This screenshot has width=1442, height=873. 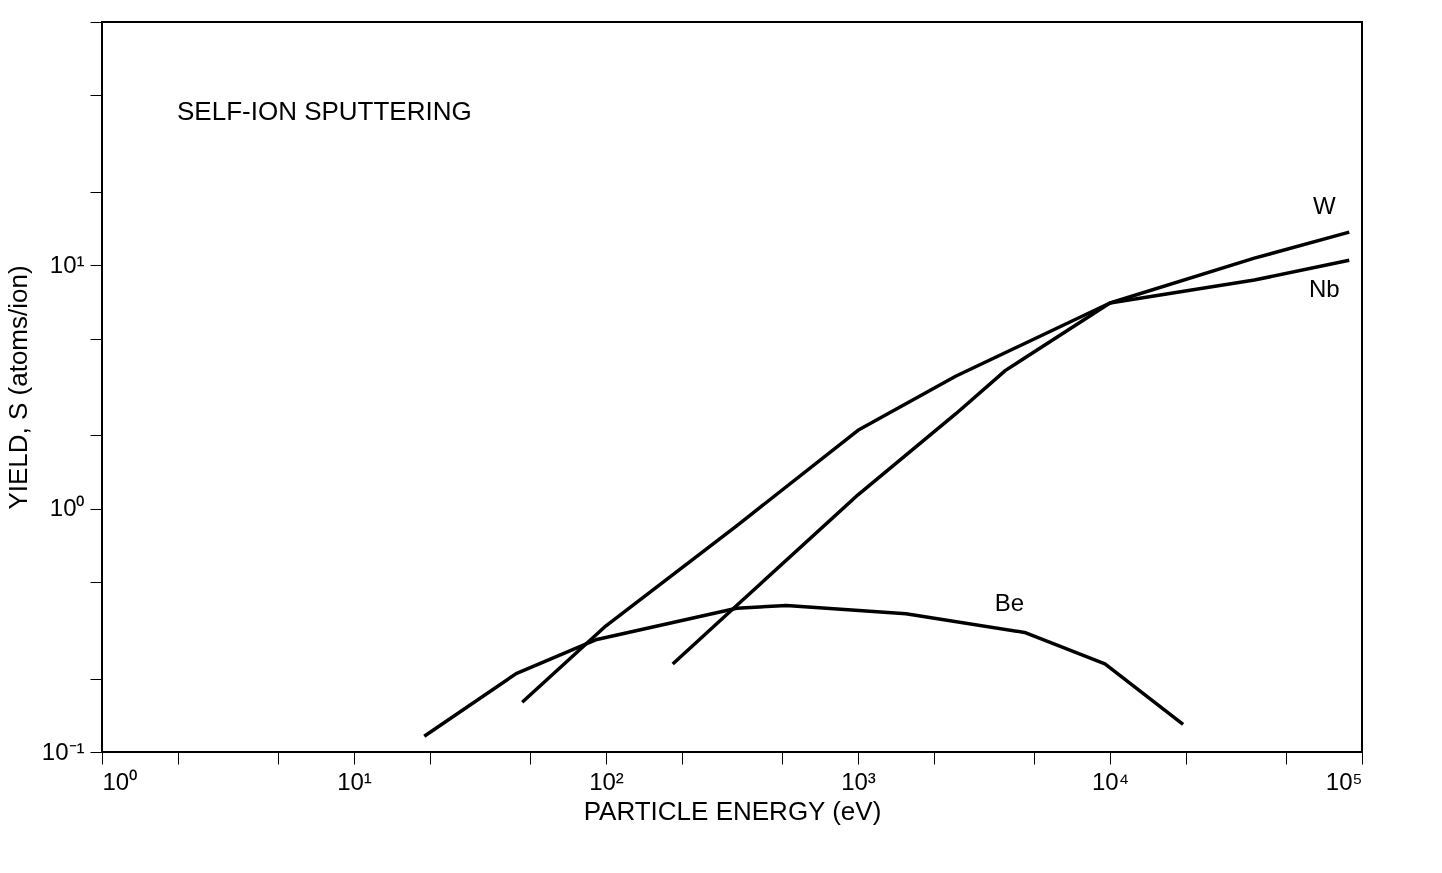 I want to click on x-axis-title: PARTICLE ENERGY (eV), so click(x=732, y=810).